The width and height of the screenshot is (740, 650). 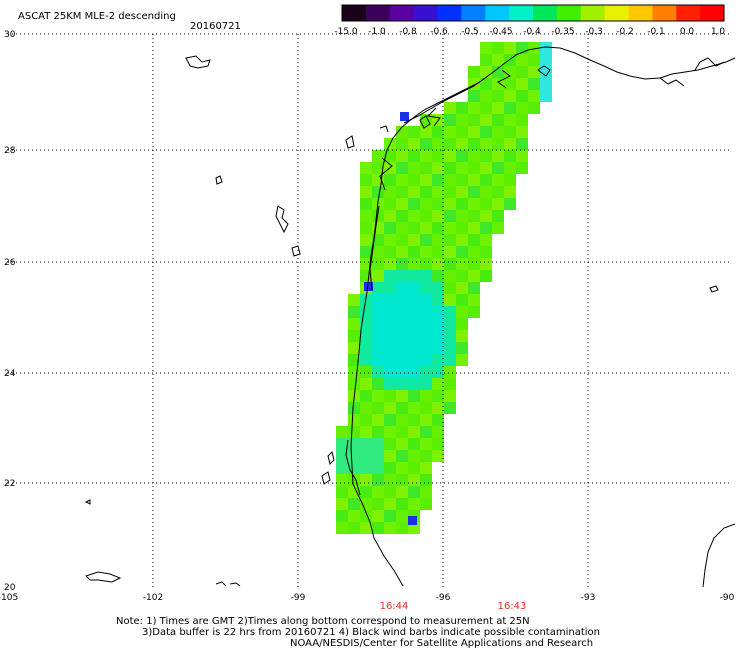 What do you see at coordinates (656, 32) in the screenshot?
I see `colorbar-label: -0.1` at bounding box center [656, 32].